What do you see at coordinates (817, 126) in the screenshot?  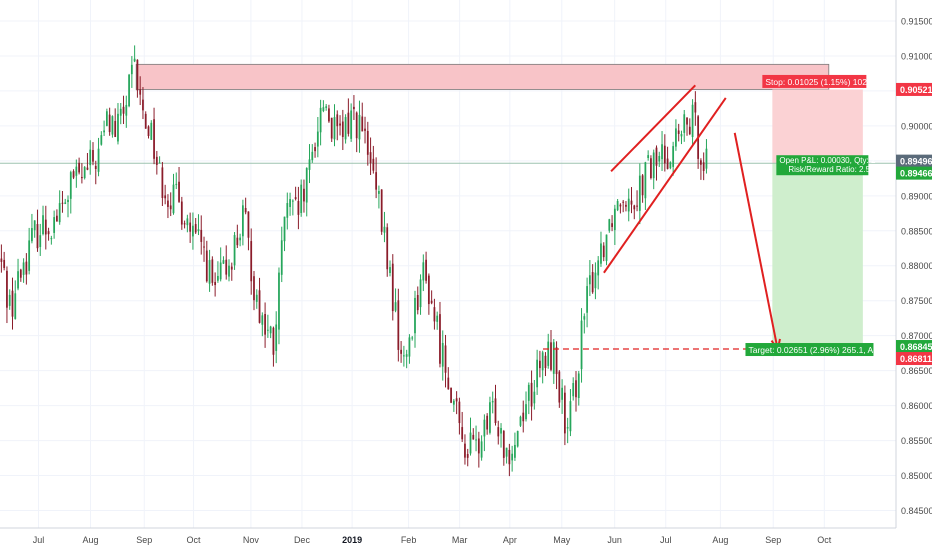 I see `stop-loss-zone` at bounding box center [817, 126].